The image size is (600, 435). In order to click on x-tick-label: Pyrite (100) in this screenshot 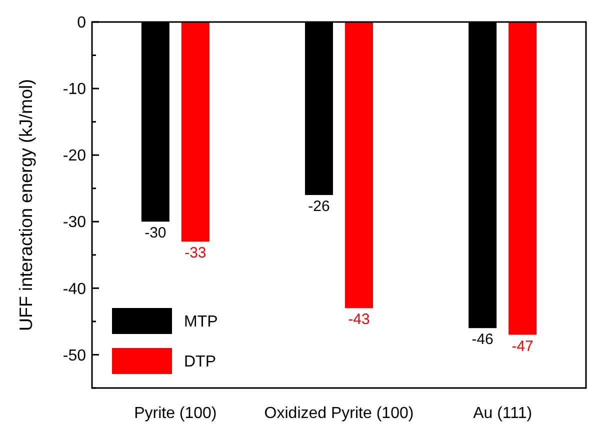, I will do `click(175, 413)`.